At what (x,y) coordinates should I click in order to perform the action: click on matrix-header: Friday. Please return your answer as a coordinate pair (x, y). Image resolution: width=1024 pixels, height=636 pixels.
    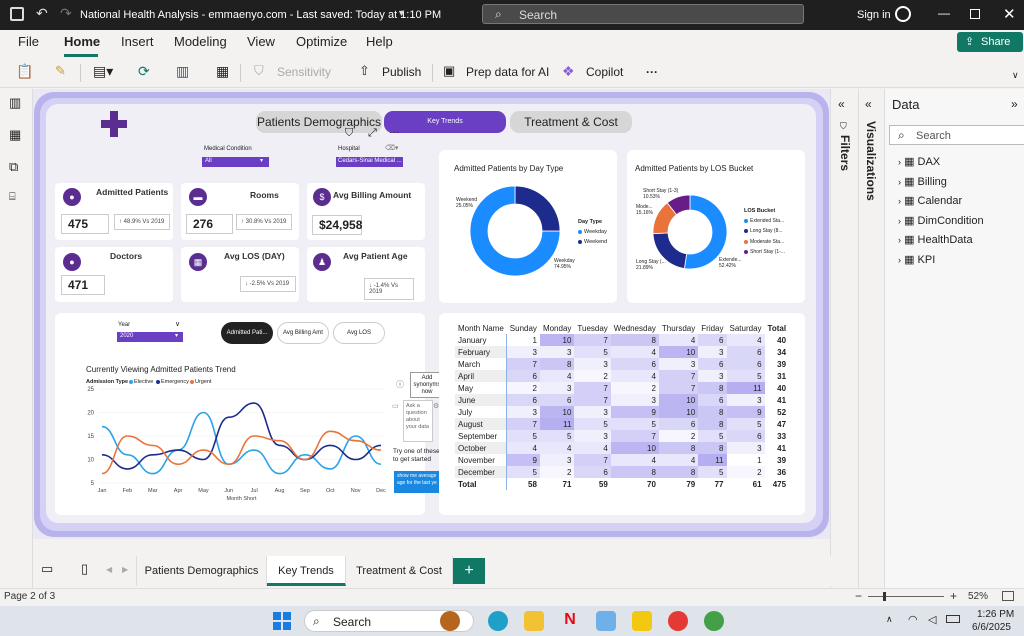
    Looking at the image, I should click on (712, 328).